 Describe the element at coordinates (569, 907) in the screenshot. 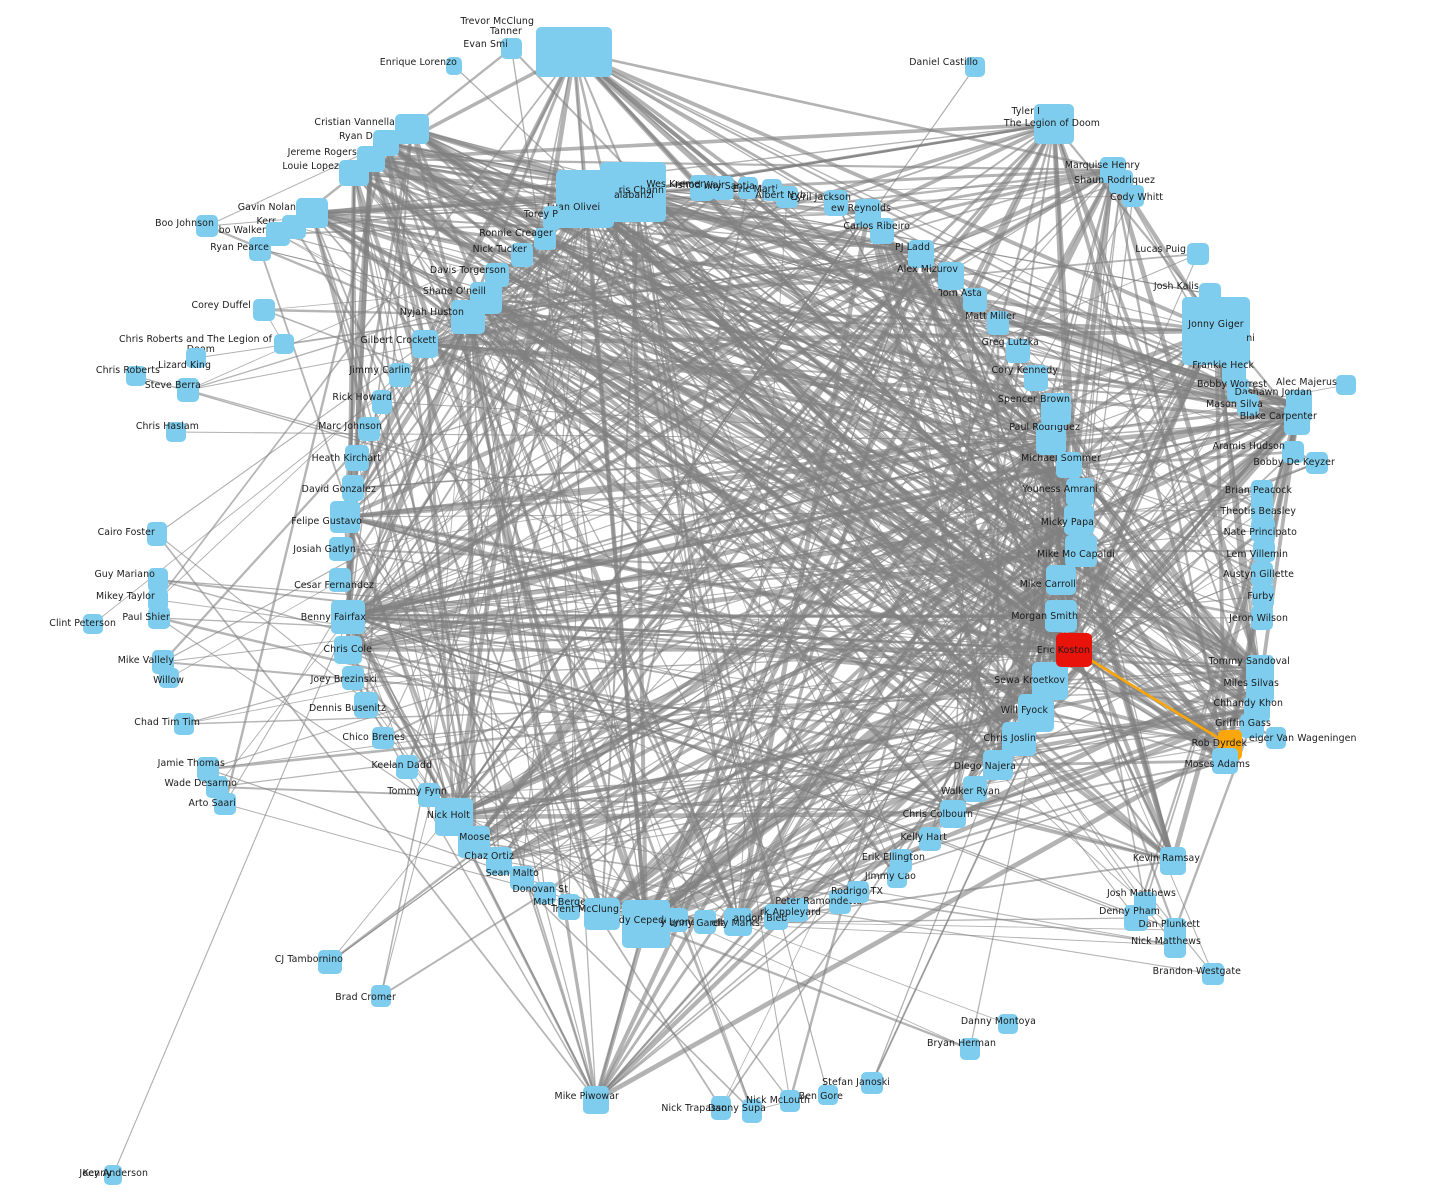

I see `graph-node-matt-berger` at that location.